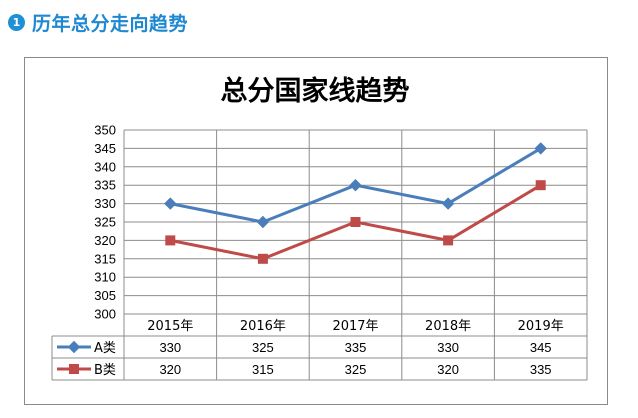  What do you see at coordinates (315, 91) in the screenshot?
I see `chart-title: 总分国家线趋势` at bounding box center [315, 91].